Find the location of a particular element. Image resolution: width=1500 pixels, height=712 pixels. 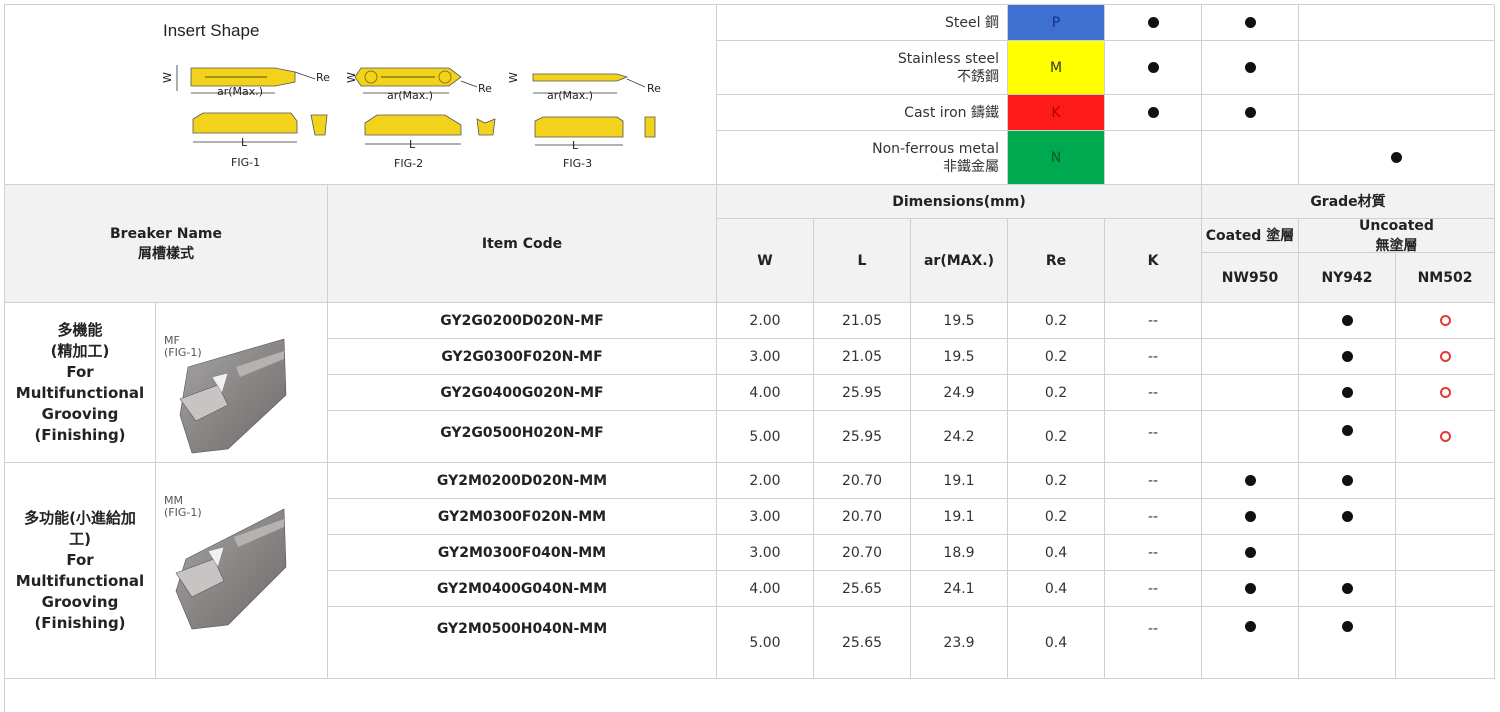

material-nonferrous-nw950 is located at coordinates (1153, 158).